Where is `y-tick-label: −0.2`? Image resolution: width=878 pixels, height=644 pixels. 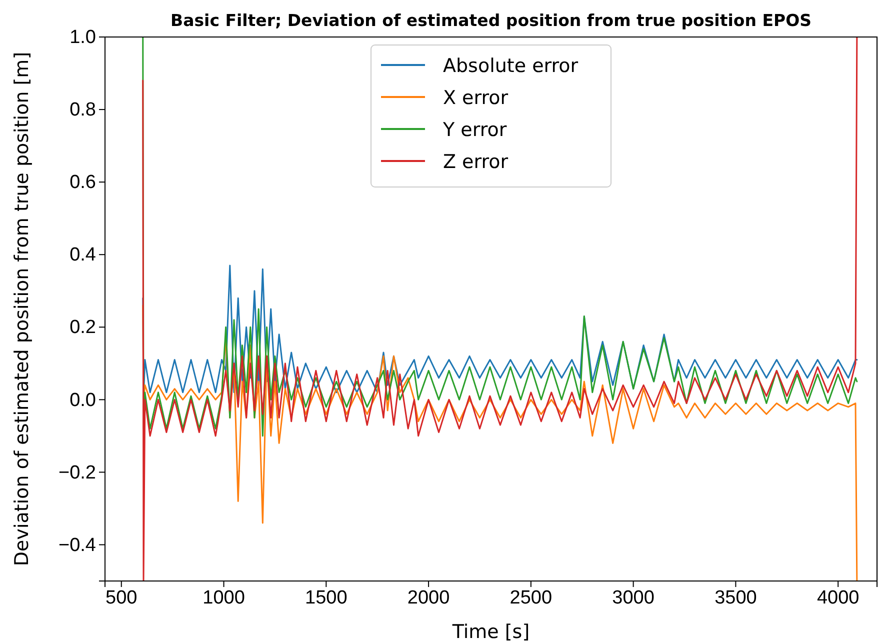
y-tick-label: −0.2 is located at coordinates (77, 473).